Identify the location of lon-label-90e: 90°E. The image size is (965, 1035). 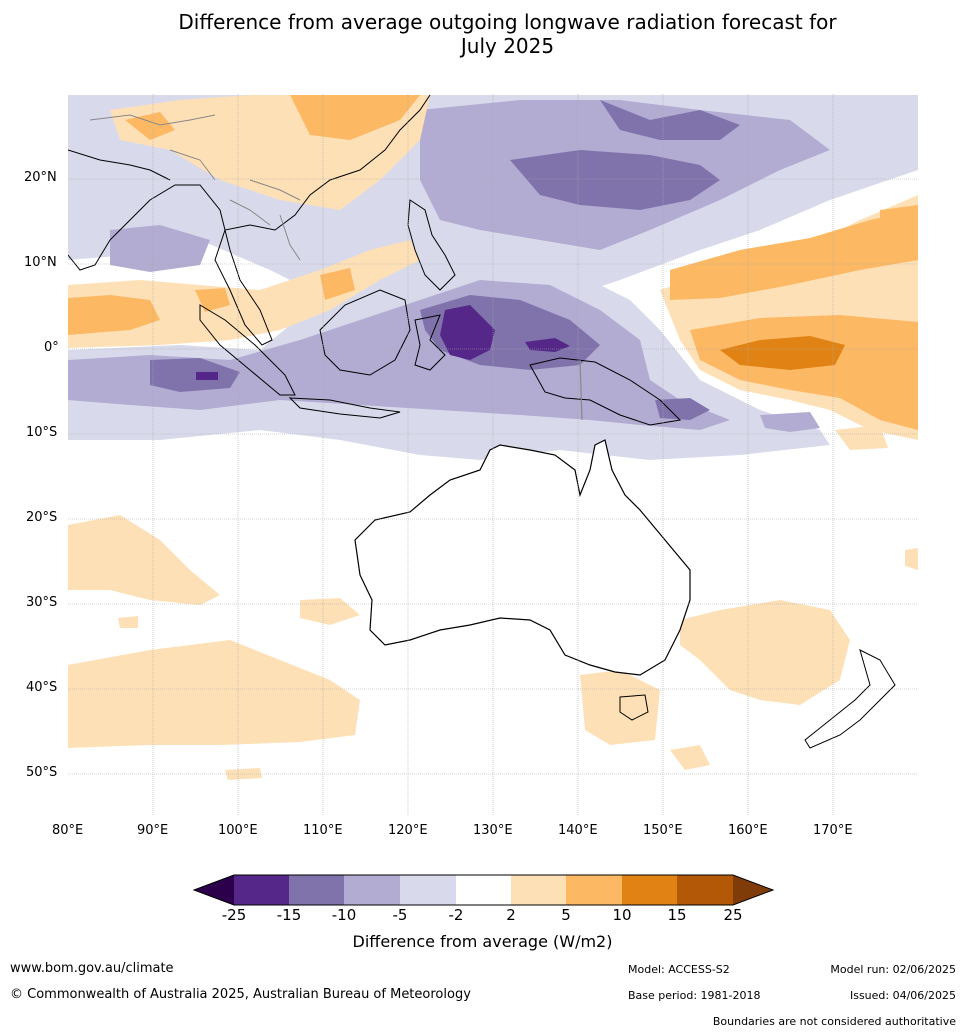
(153, 830).